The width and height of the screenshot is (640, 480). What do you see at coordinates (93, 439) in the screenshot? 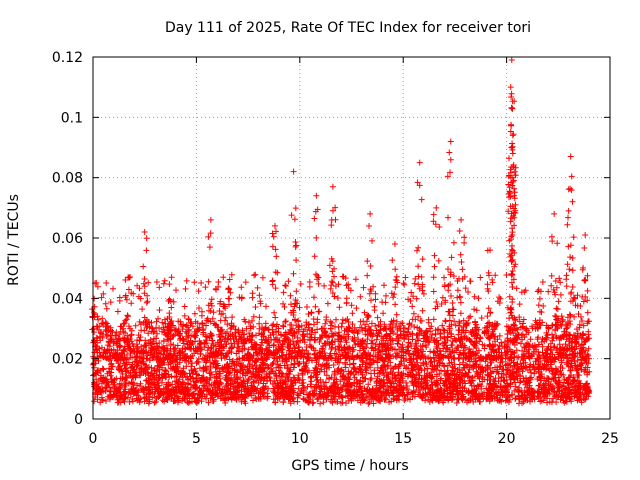
I see `x-tick-label: 0` at bounding box center [93, 439].